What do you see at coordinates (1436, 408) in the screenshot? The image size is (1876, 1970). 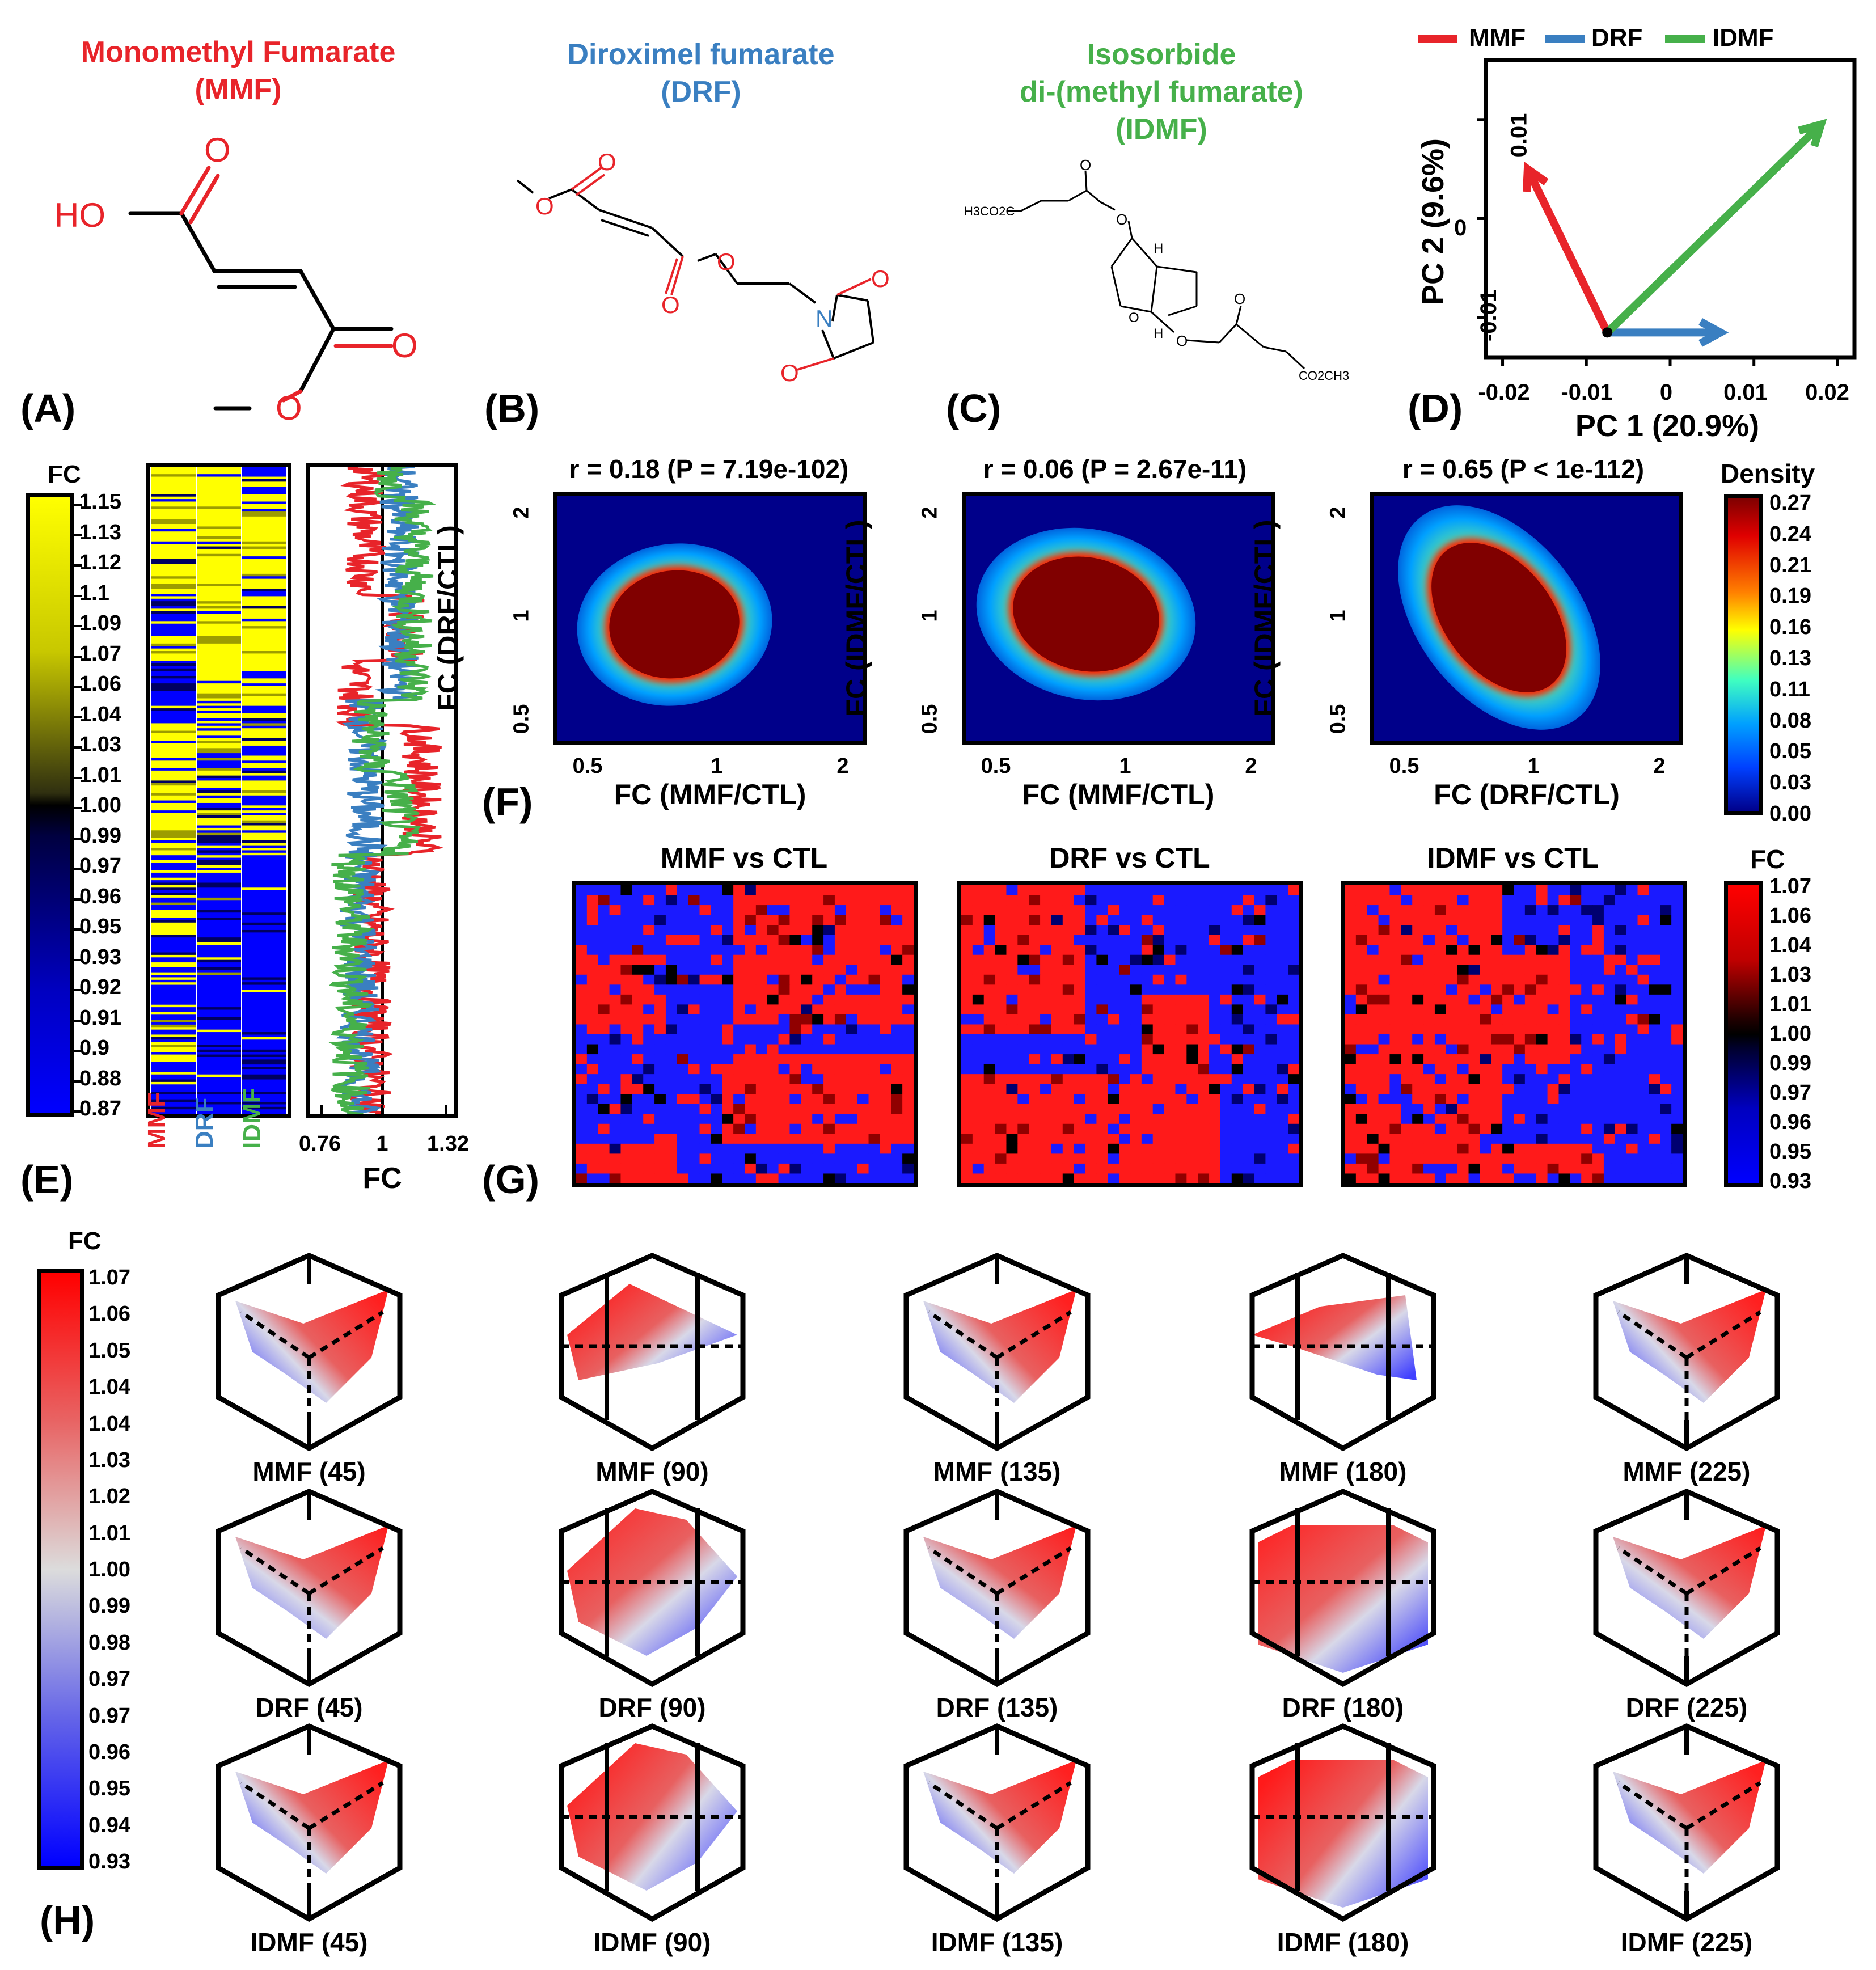 I see `panel-label-d: (D)` at bounding box center [1436, 408].